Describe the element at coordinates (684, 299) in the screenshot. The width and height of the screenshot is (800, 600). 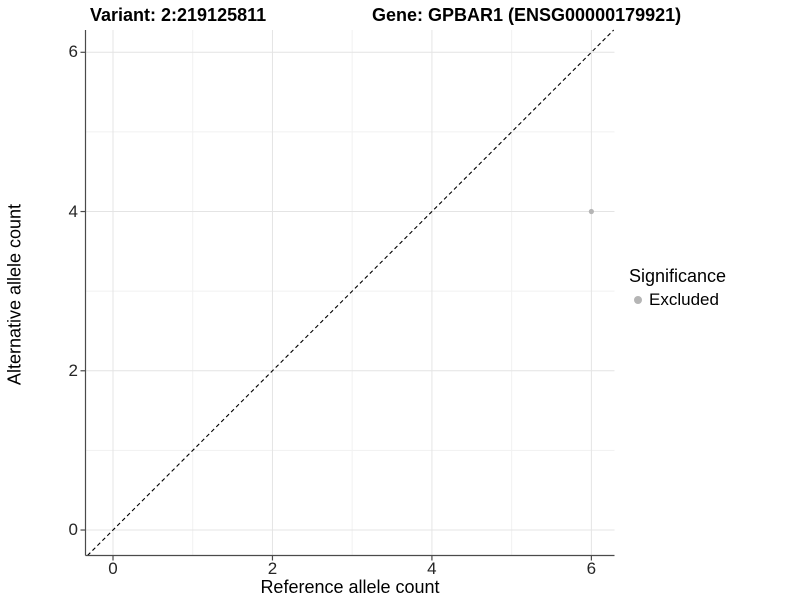
I see `legend-item-label: Excluded` at that location.